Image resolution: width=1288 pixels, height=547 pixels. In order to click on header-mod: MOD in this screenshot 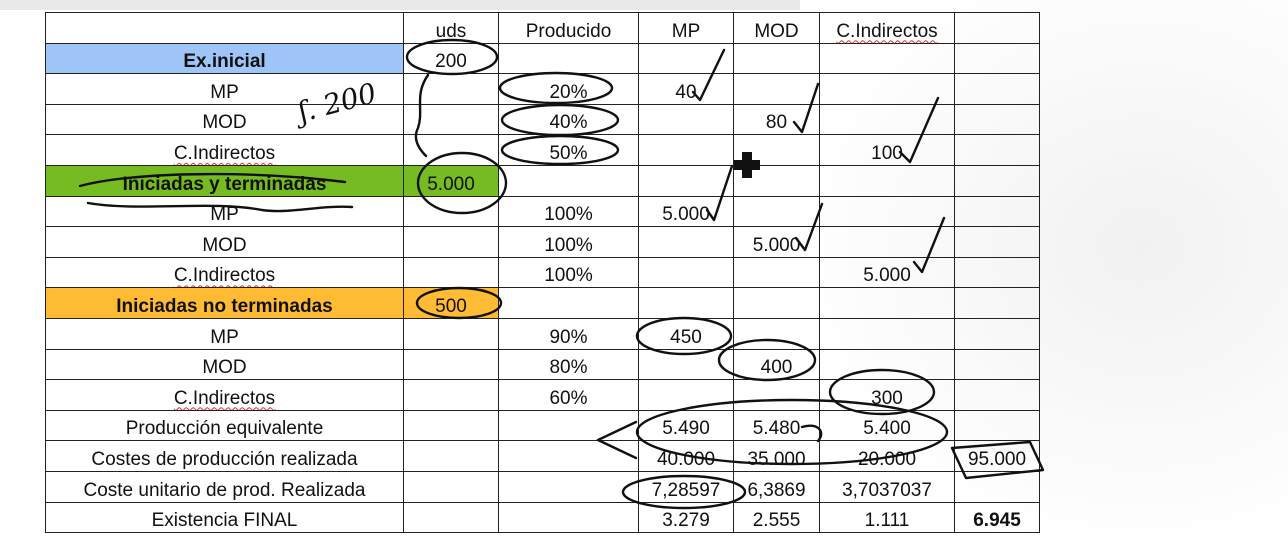, I will do `click(776, 28)`.